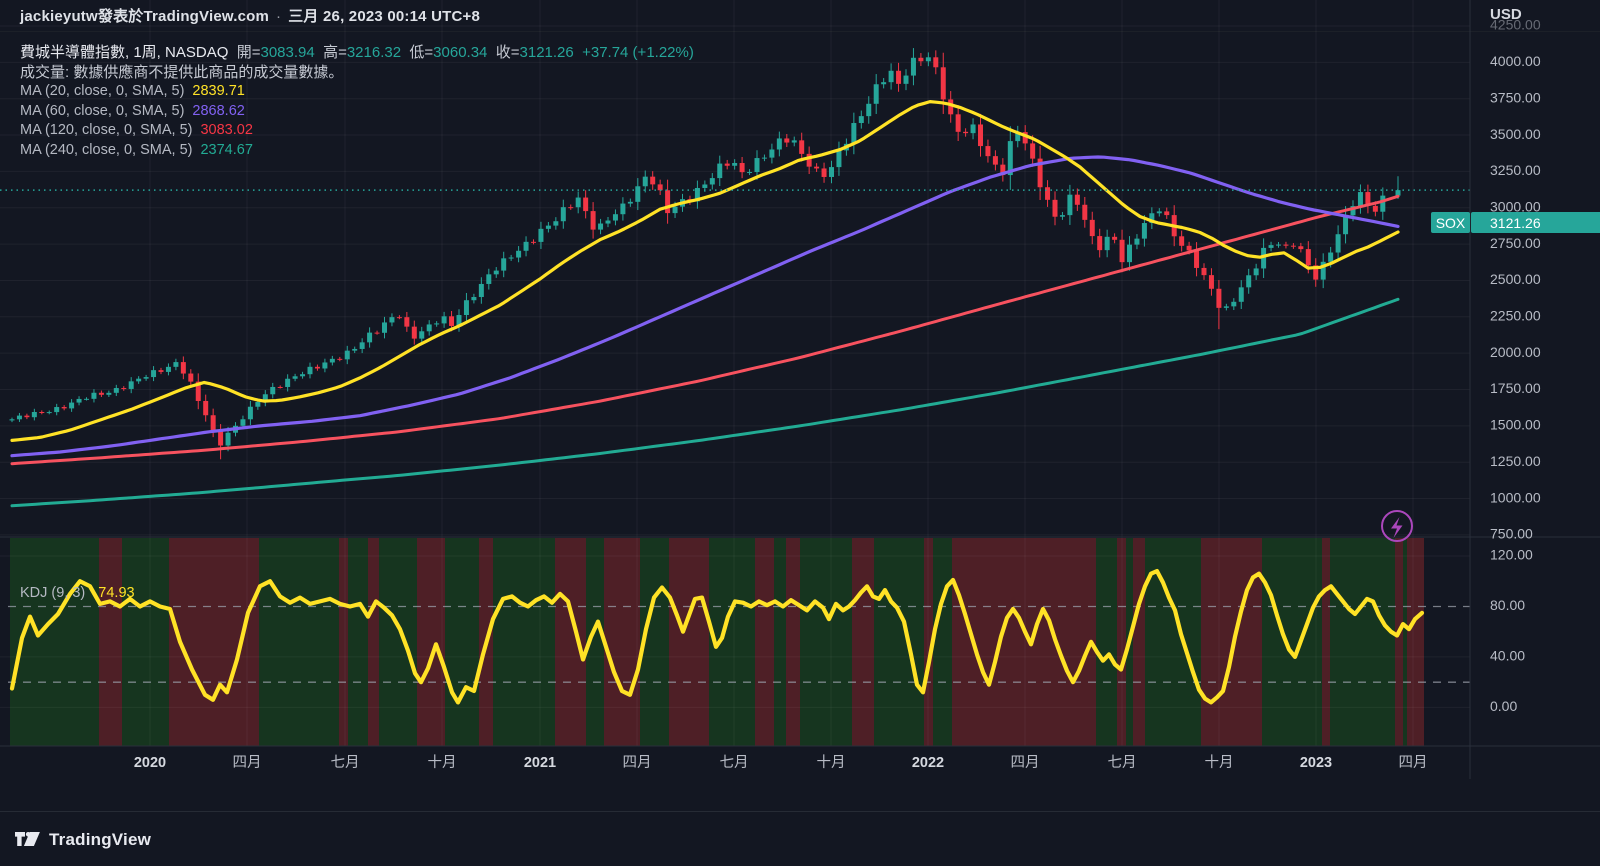 This screenshot has width=1600, height=866. What do you see at coordinates (1507, 605) in the screenshot?
I see `svg-text: 80.00` at bounding box center [1507, 605].